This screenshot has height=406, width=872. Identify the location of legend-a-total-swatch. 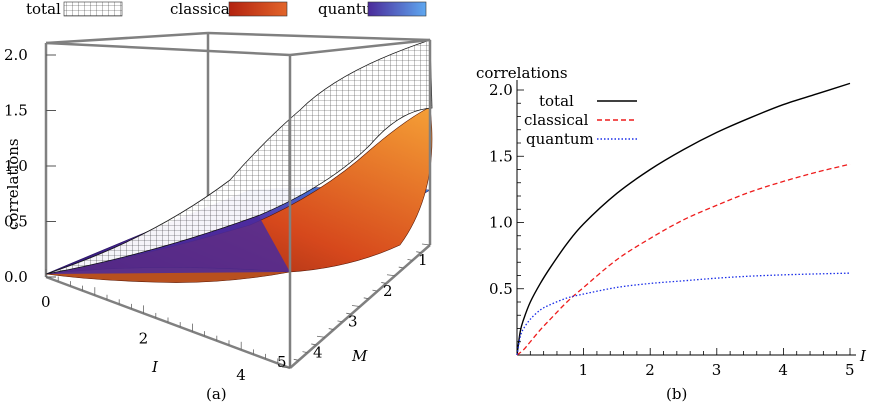
(93, 9).